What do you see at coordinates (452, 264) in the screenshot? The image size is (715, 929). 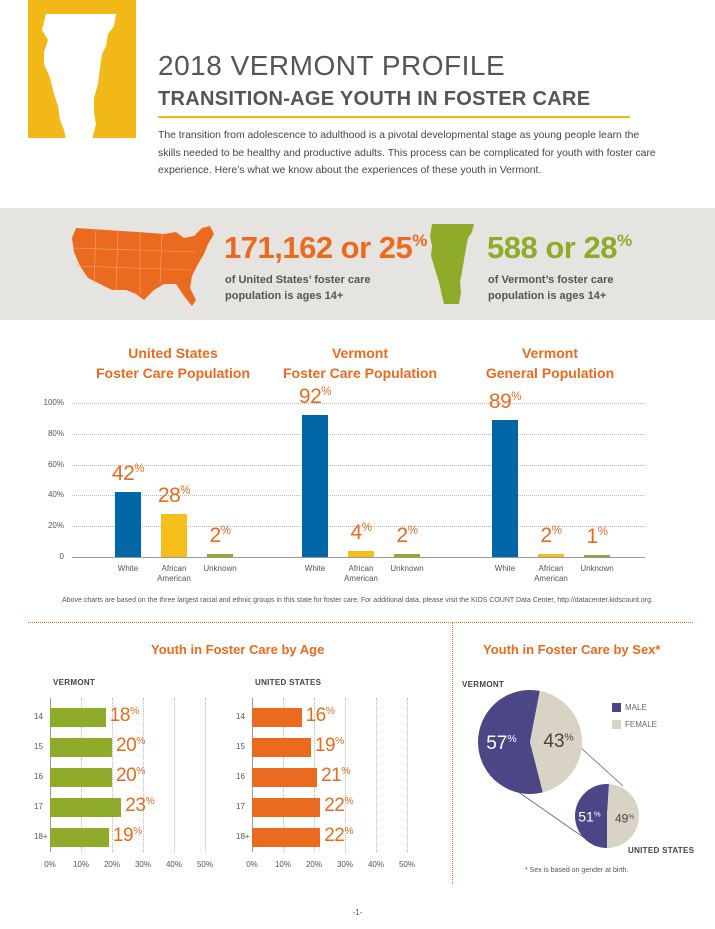 I see `vermont-map-green-icon` at bounding box center [452, 264].